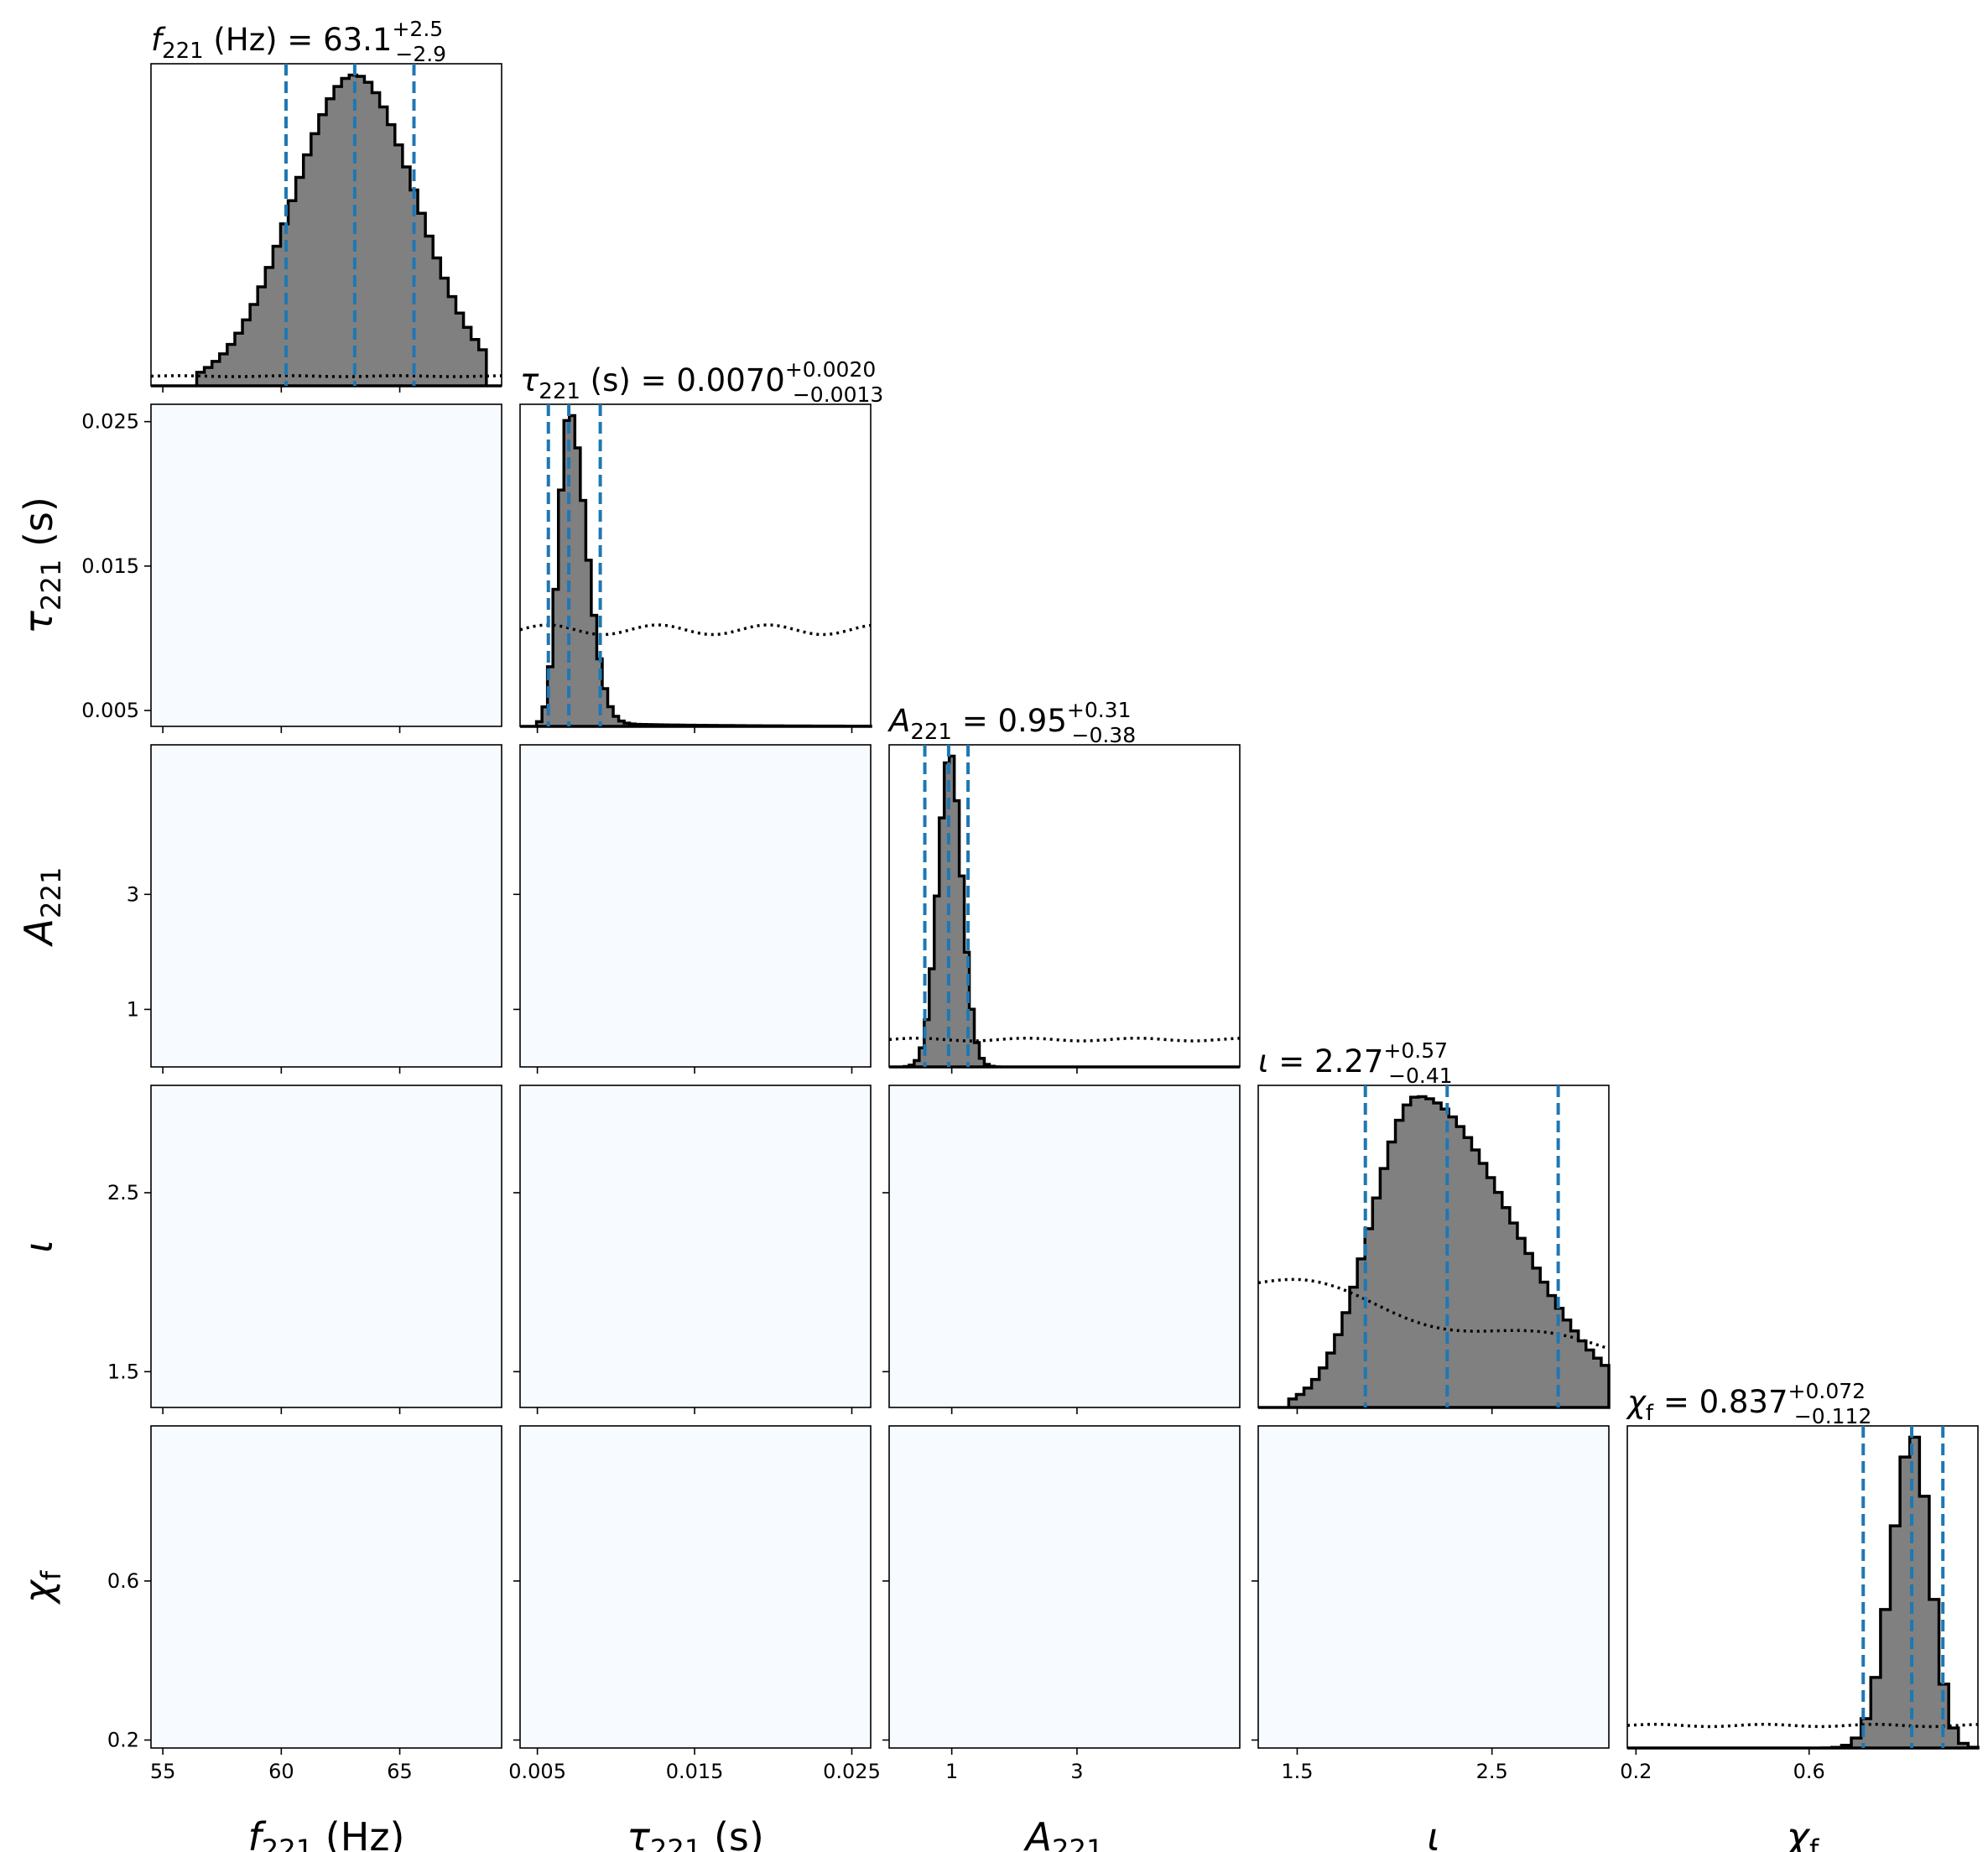 Image resolution: width=1988 pixels, height=1852 pixels. Describe the element at coordinates (123, 1740) in the screenshot. I see `y-tick-label-chif: 0.2` at that location.